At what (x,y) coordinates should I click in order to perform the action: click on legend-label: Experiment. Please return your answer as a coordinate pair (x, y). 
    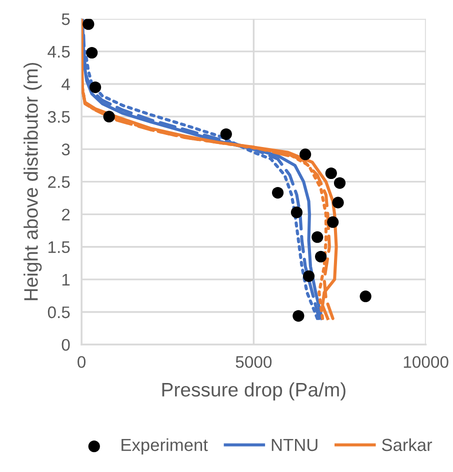
    Looking at the image, I should click on (165, 446).